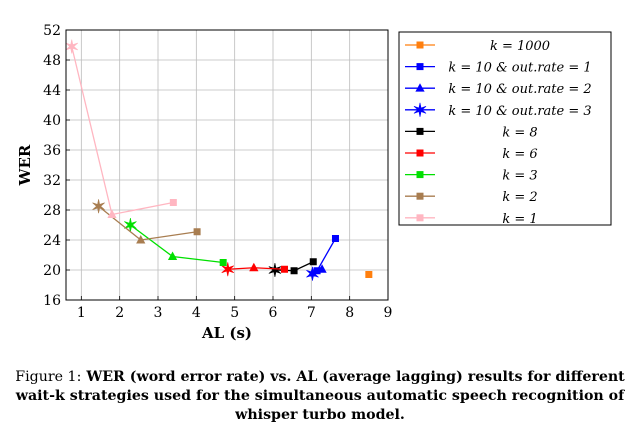 This screenshot has width=639, height=439. What do you see at coordinates (471, 132) in the screenshot?
I see `legend-entry: k = 8` at bounding box center [471, 132].